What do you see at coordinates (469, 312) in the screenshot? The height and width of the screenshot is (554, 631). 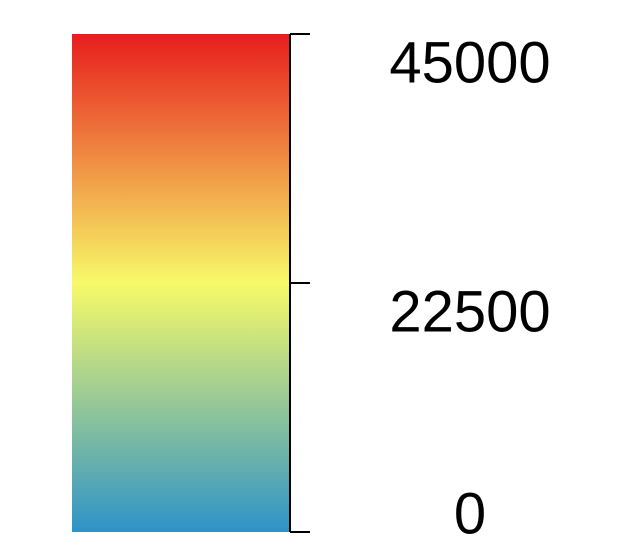 I see `tick-label: 22500` at bounding box center [469, 312].